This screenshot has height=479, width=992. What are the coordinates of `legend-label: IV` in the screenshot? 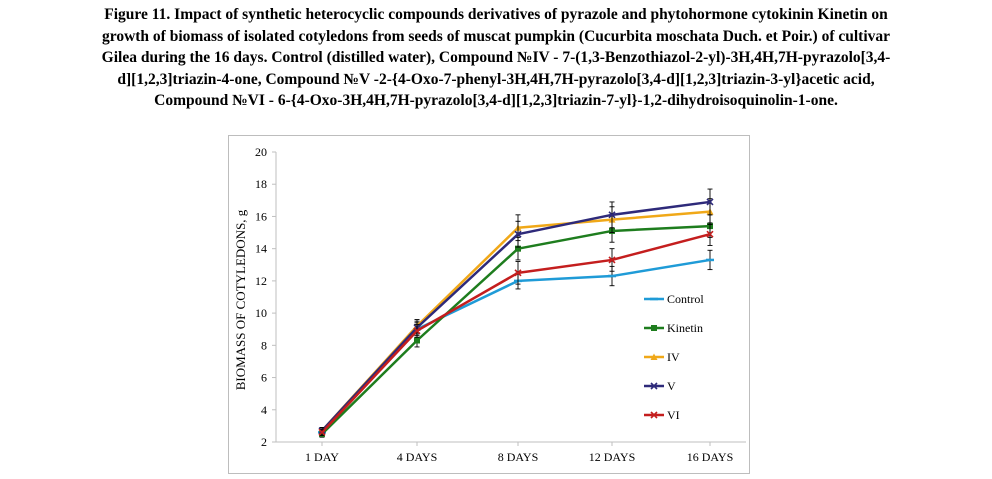 It's located at (673, 357).